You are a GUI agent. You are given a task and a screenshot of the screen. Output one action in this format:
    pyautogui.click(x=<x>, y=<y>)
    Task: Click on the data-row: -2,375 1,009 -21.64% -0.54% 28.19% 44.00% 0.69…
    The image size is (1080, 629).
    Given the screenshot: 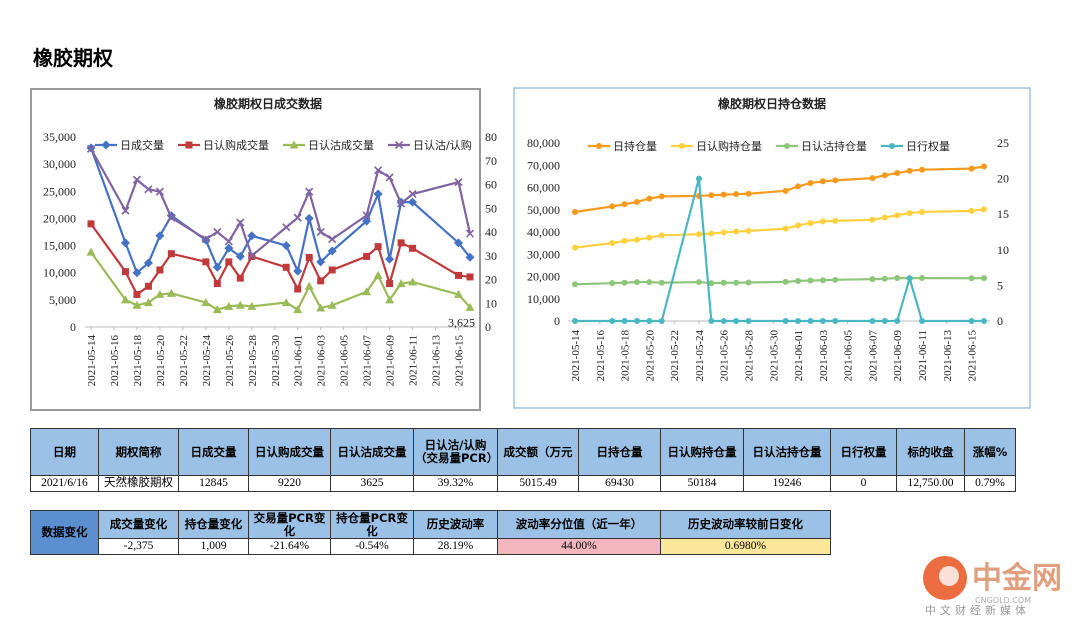 What is the action you would take?
    pyautogui.click(x=431, y=546)
    